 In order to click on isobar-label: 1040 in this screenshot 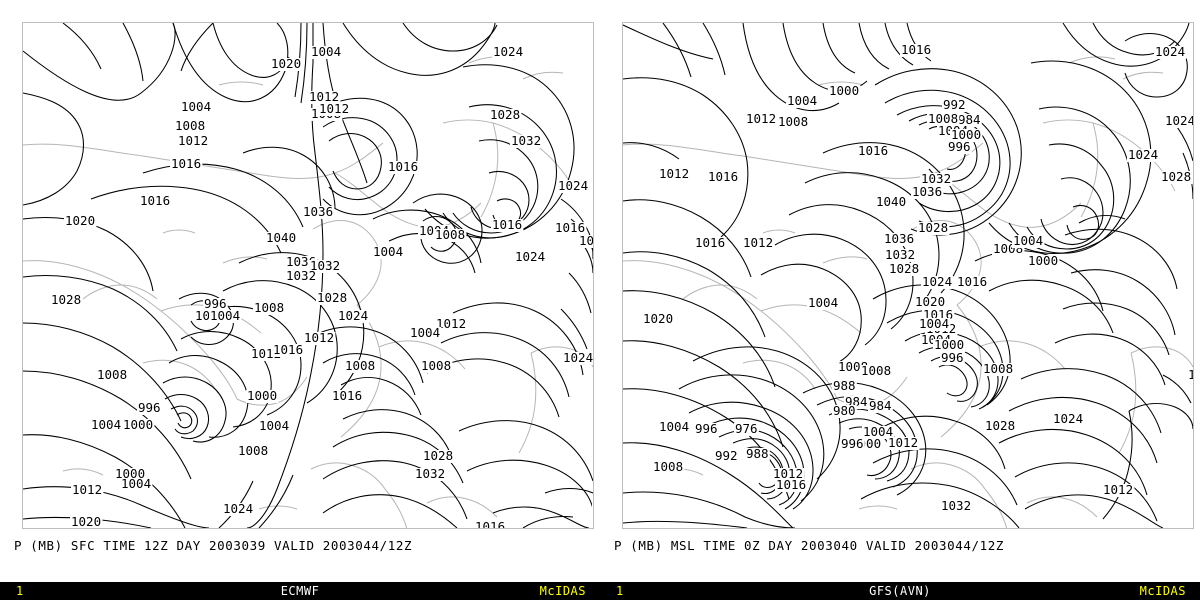, I will do `click(281, 237)`.